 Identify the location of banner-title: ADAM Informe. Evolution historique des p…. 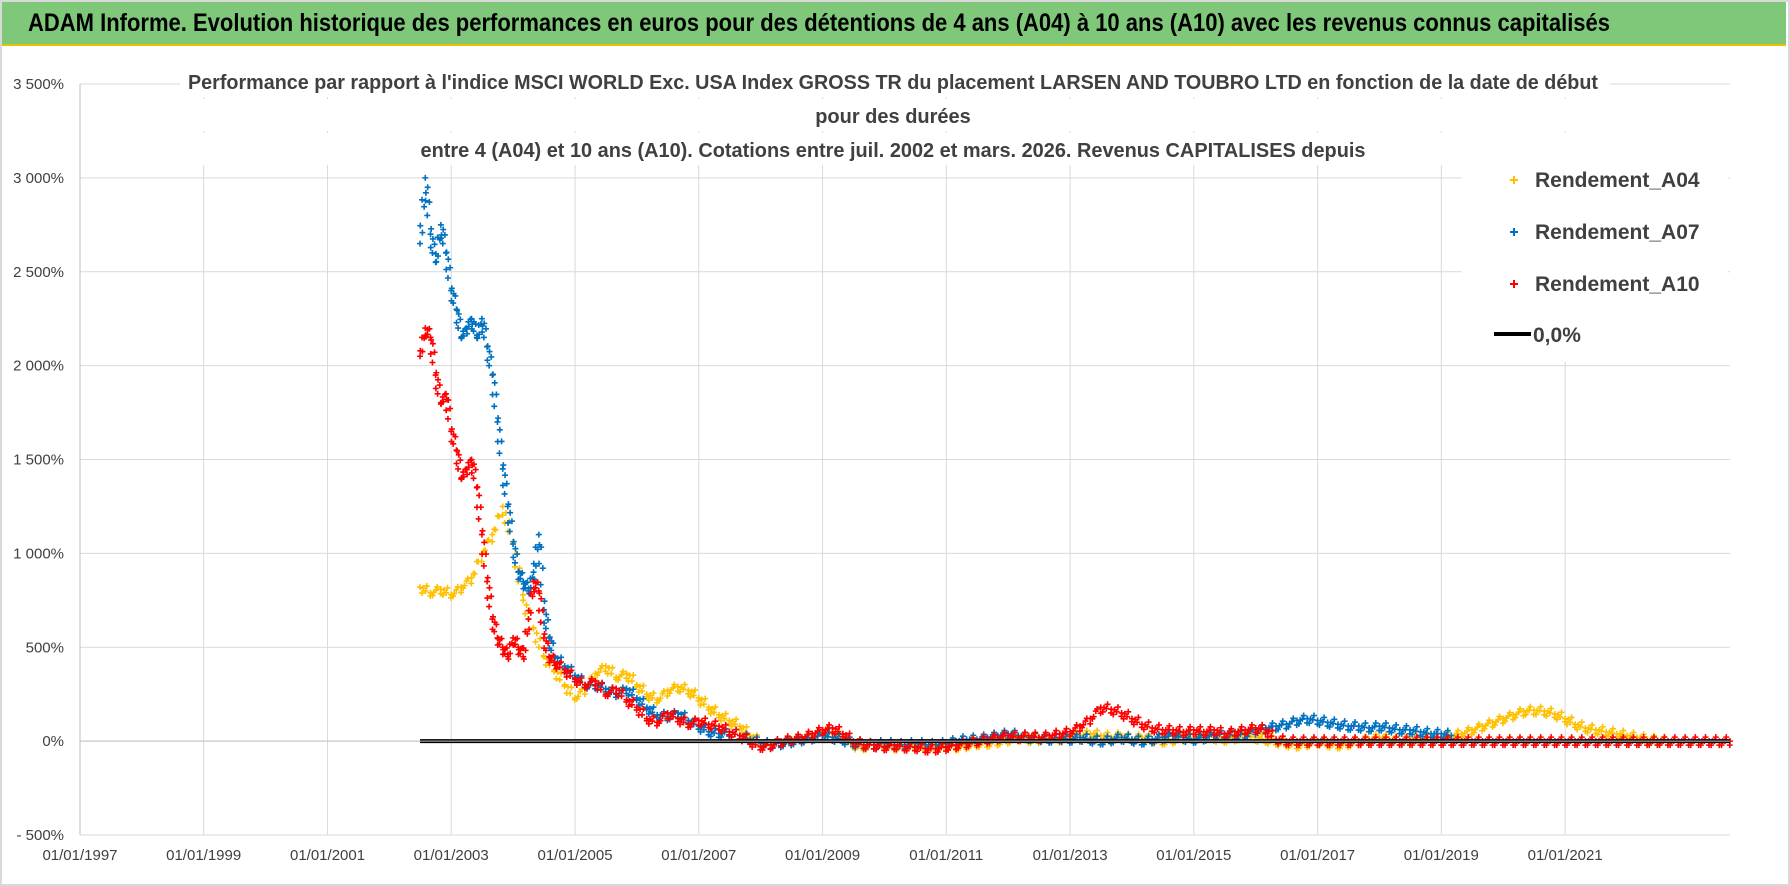
(819, 22).